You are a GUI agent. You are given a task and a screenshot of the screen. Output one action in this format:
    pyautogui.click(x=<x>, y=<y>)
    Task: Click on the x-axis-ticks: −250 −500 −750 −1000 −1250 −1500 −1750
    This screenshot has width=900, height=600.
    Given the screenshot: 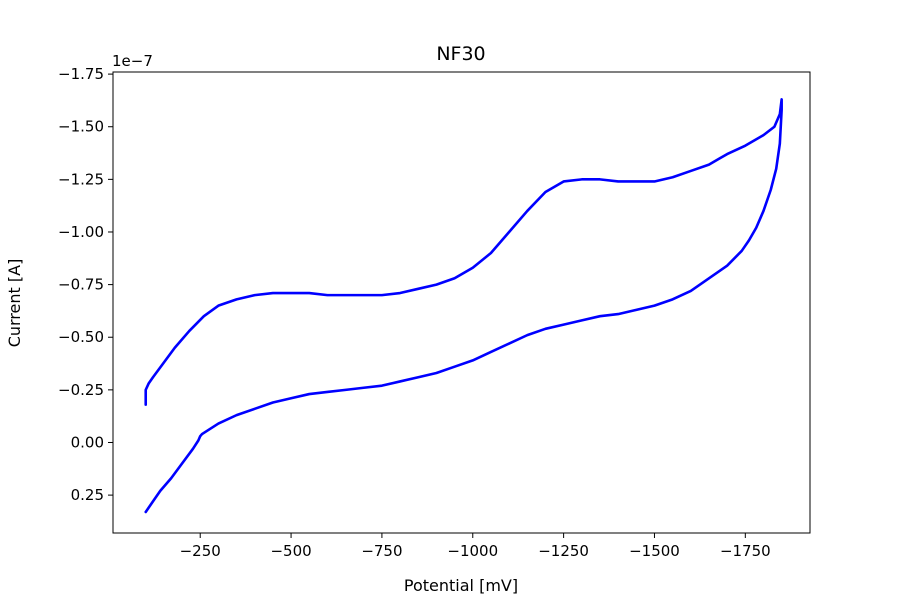 What is the action you would take?
    pyautogui.click(x=475, y=546)
    